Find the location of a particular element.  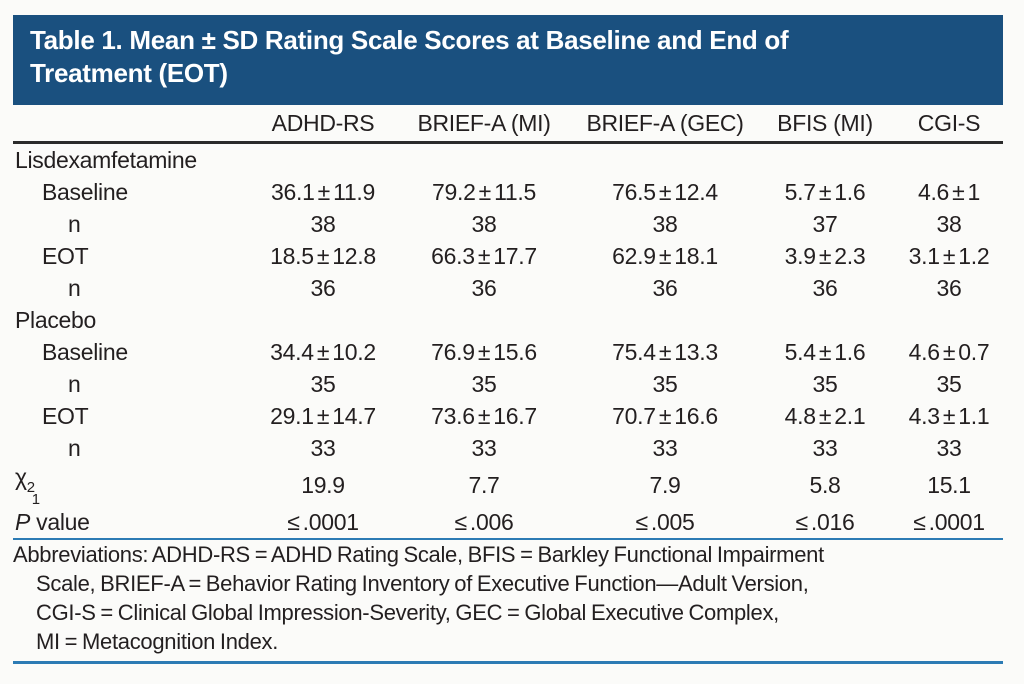

table-cell: 3.1 ± 1.2 is located at coordinates (949, 255).